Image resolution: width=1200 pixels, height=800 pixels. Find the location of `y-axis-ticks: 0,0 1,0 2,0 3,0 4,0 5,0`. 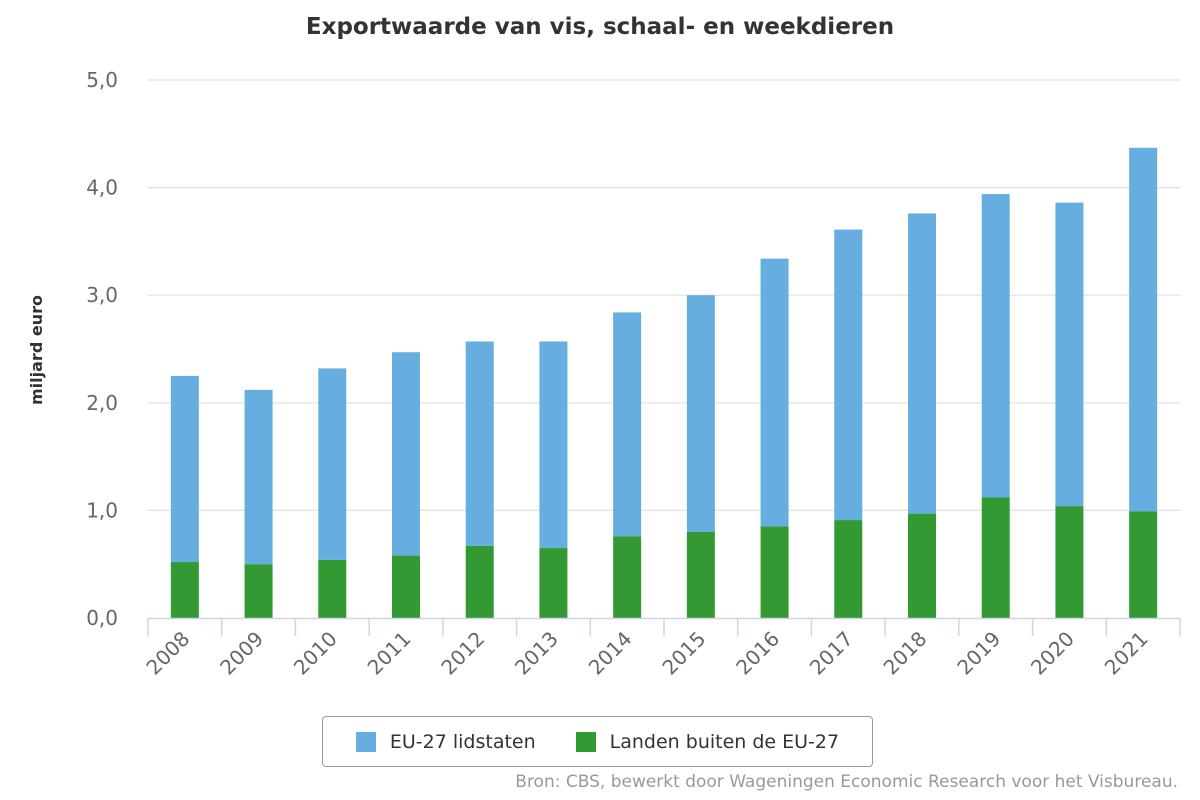

y-axis-ticks: 0,0 1,0 2,0 3,0 4,0 5,0 is located at coordinates (102, 349).